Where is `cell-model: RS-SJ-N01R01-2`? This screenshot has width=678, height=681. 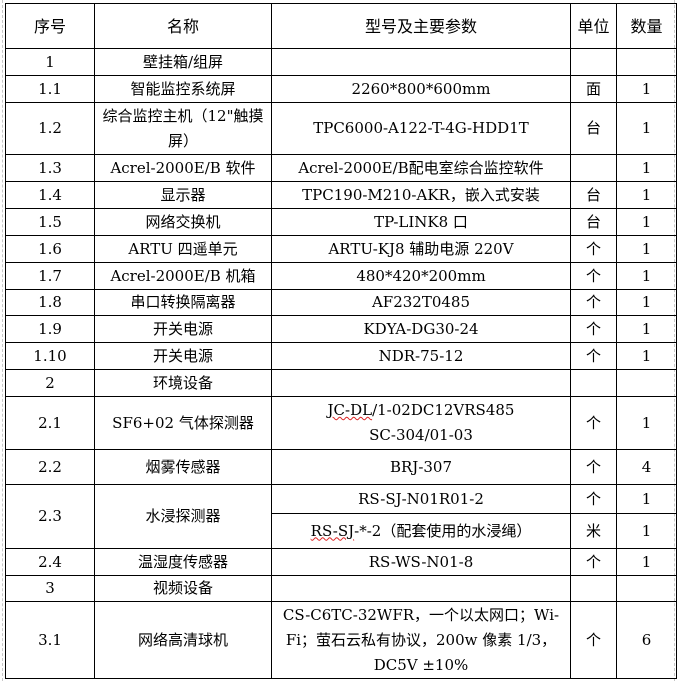 cell-model: RS-SJ-N01R01-2 is located at coordinates (421, 499).